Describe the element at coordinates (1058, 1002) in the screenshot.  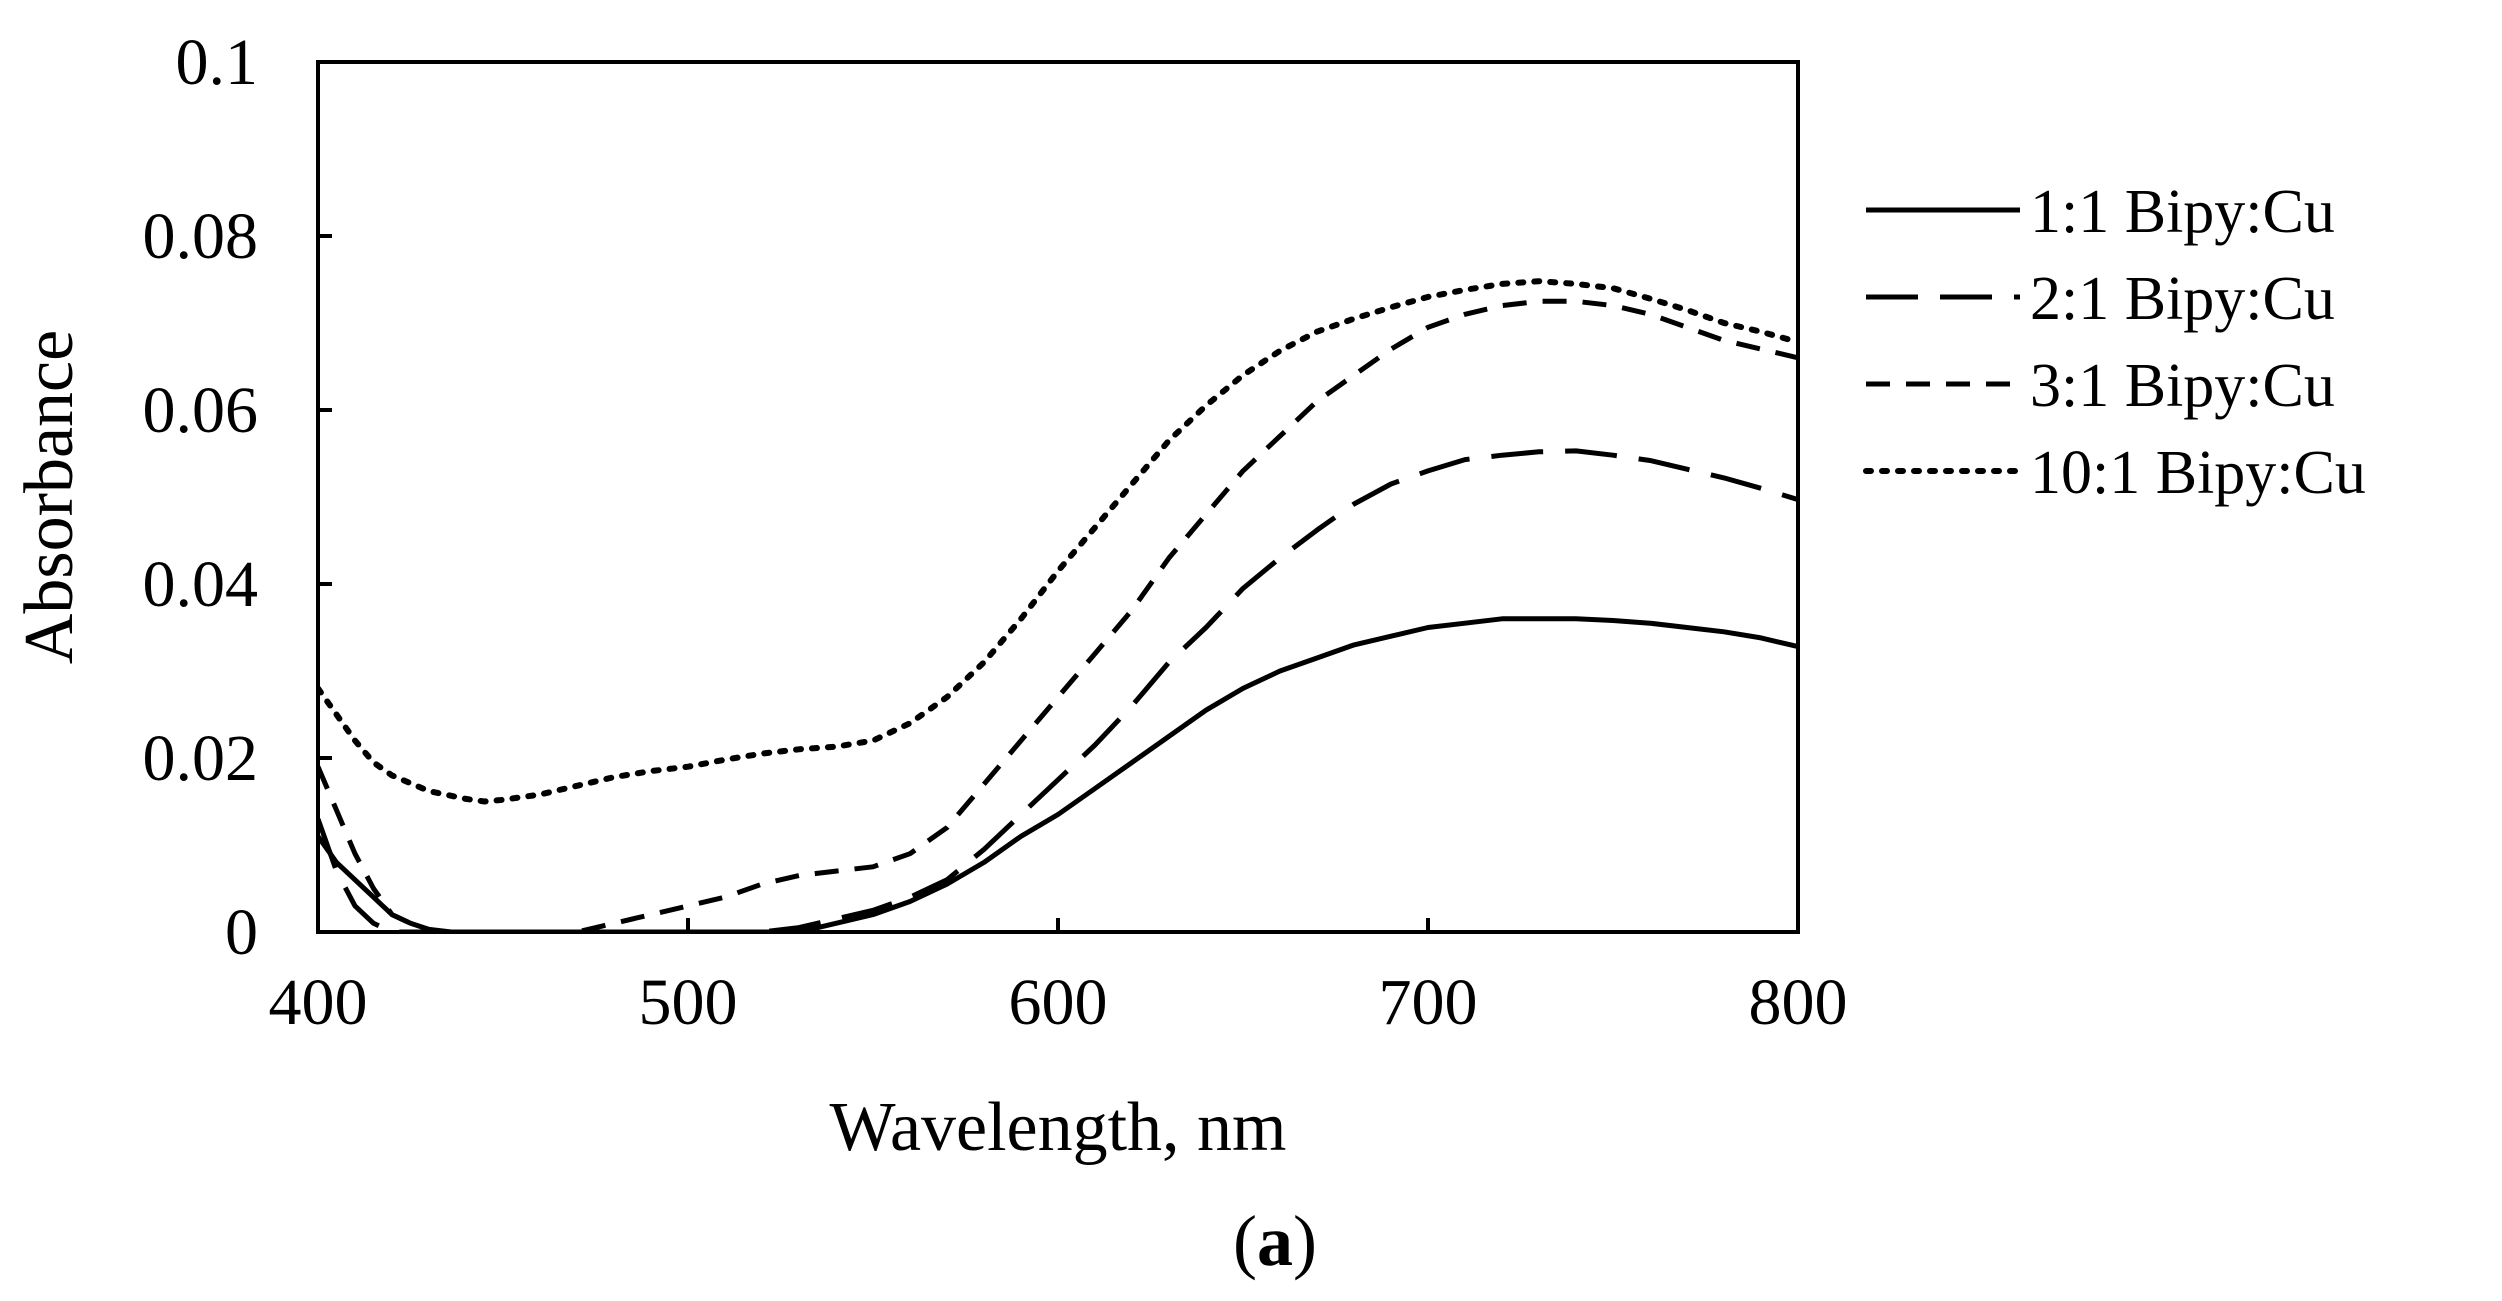
I see `x-tick-label: 600` at that location.